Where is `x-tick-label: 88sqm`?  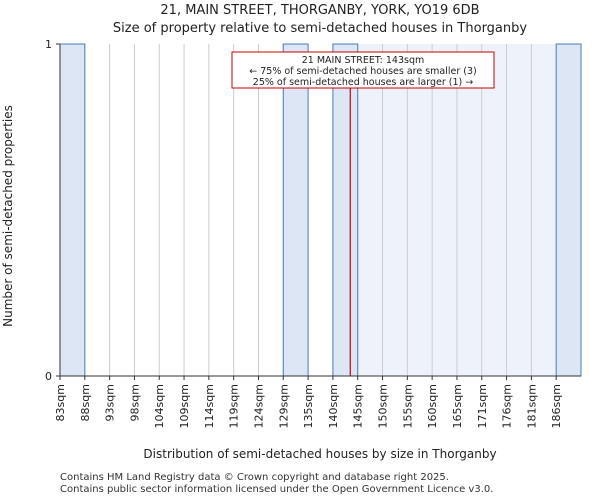
x-tick-label: 88sqm is located at coordinates (85, 402).